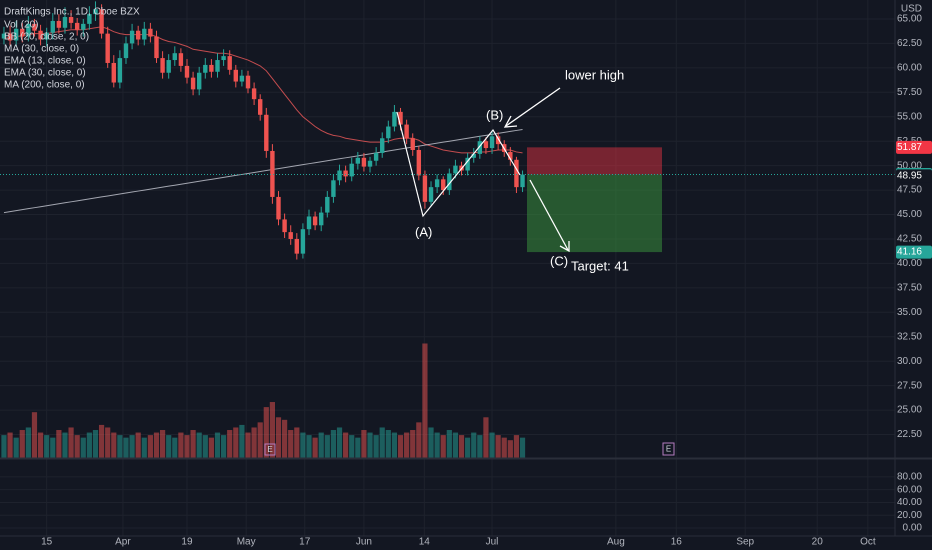 The image size is (932, 550). What do you see at coordinates (47, 542) in the screenshot?
I see `x-tick-label: 15` at bounding box center [47, 542].